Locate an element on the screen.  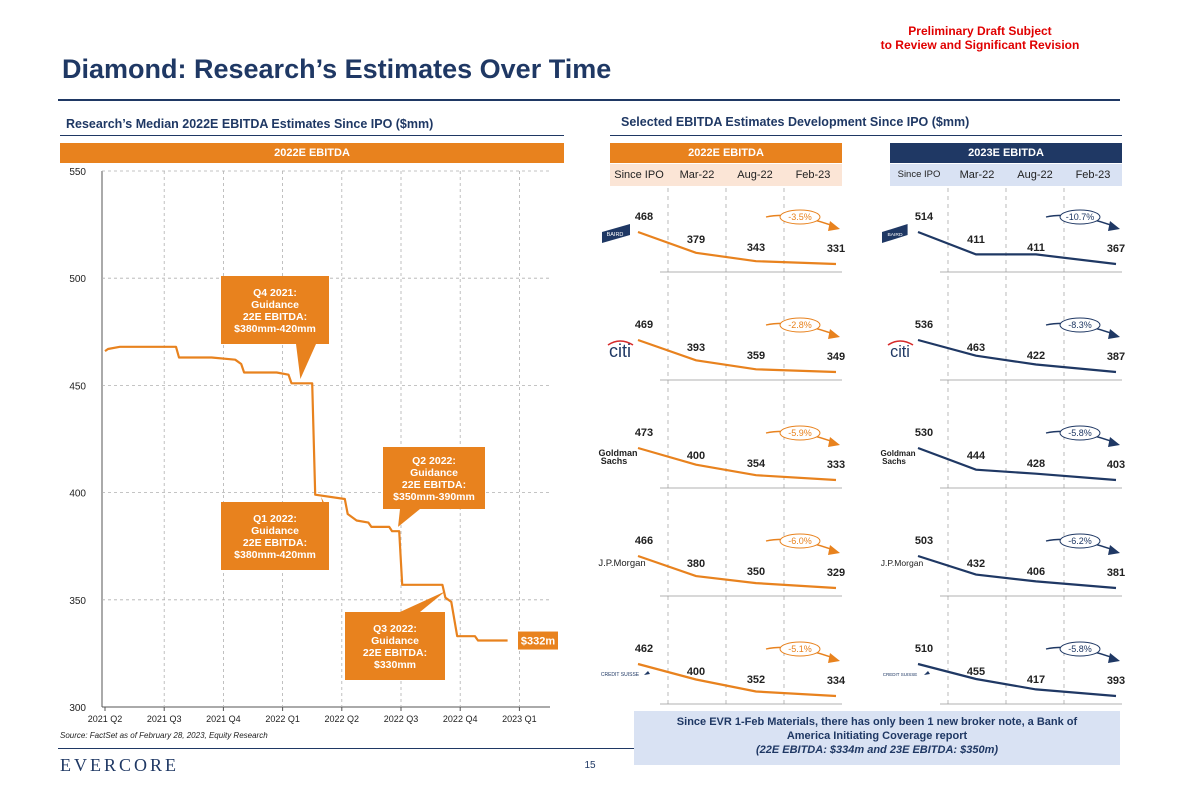
estimate-value-label: 432 is located at coordinates (976, 564).